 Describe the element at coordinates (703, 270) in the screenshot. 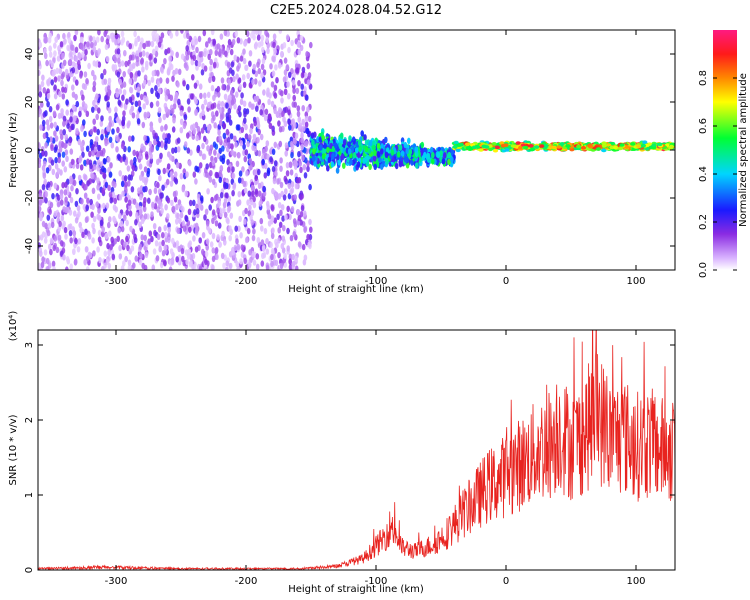

I see `colorbar-tick-label: 0.0` at that location.